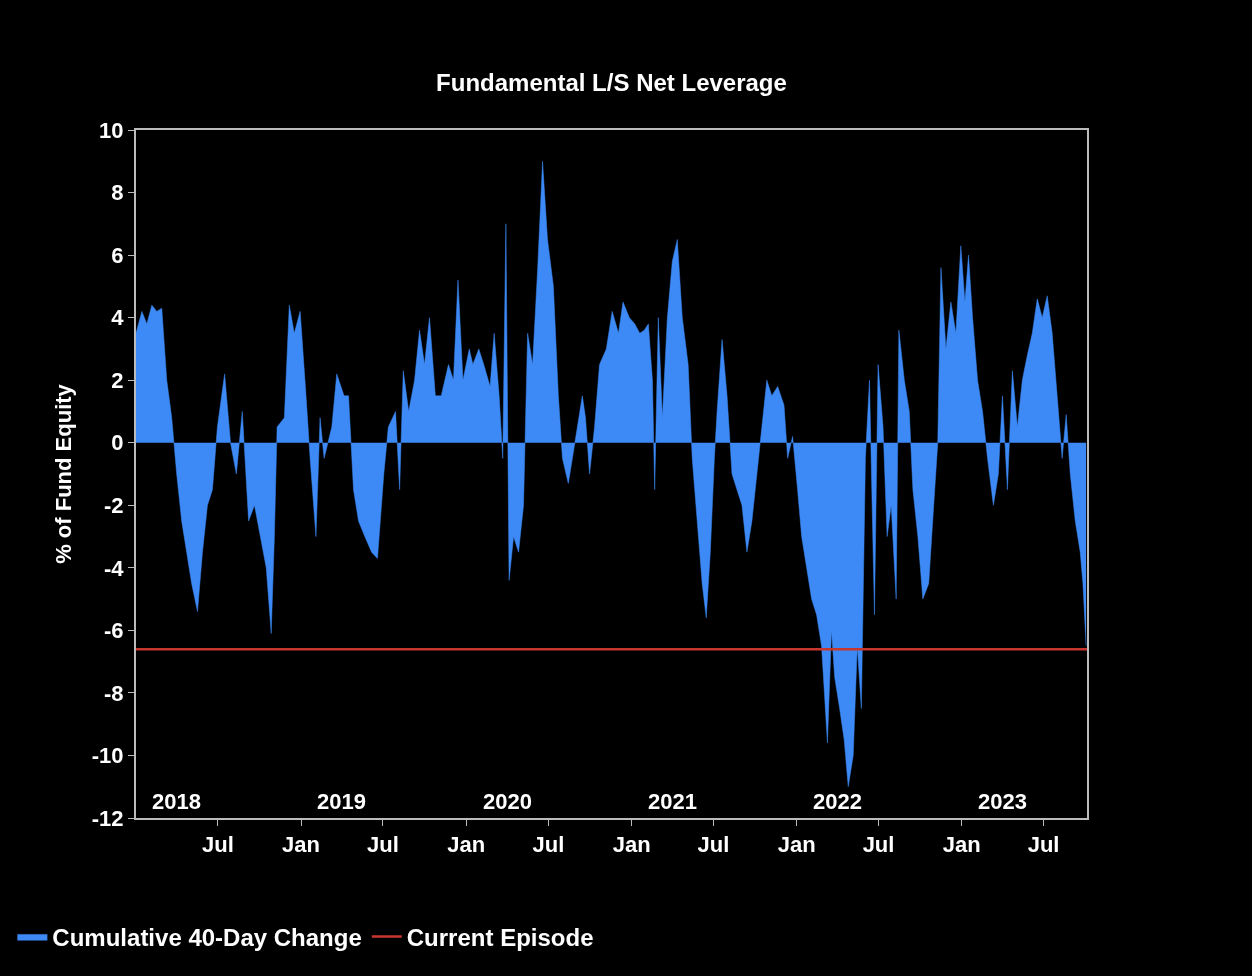  What do you see at coordinates (107, 756) in the screenshot?
I see `y-tick-label: -10` at bounding box center [107, 756].